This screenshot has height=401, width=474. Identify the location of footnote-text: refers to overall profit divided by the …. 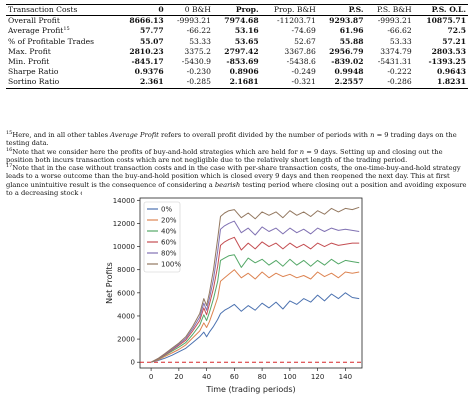
(264, 135).